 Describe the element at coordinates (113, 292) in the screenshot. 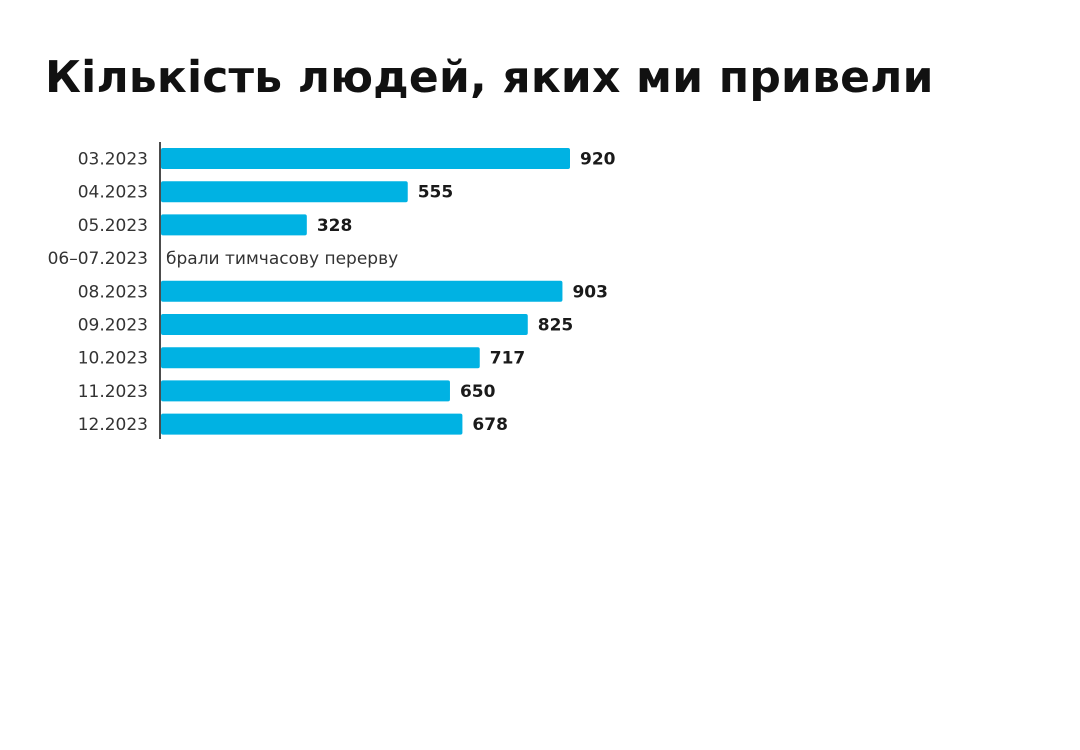

I see `category-label: 08.2023` at that location.